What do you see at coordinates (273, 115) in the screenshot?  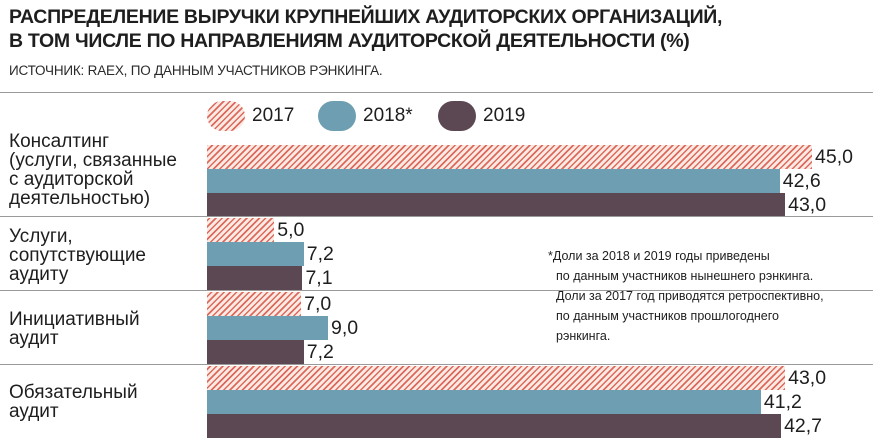 I see `legend-label: 2017` at bounding box center [273, 115].